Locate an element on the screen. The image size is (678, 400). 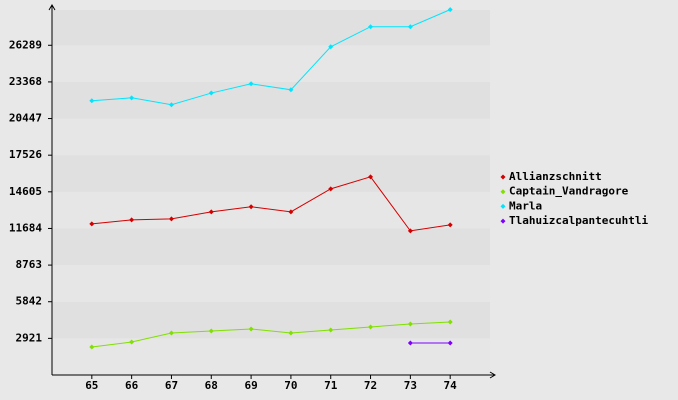
x-tick-label: 70 is located at coordinates (290, 385).